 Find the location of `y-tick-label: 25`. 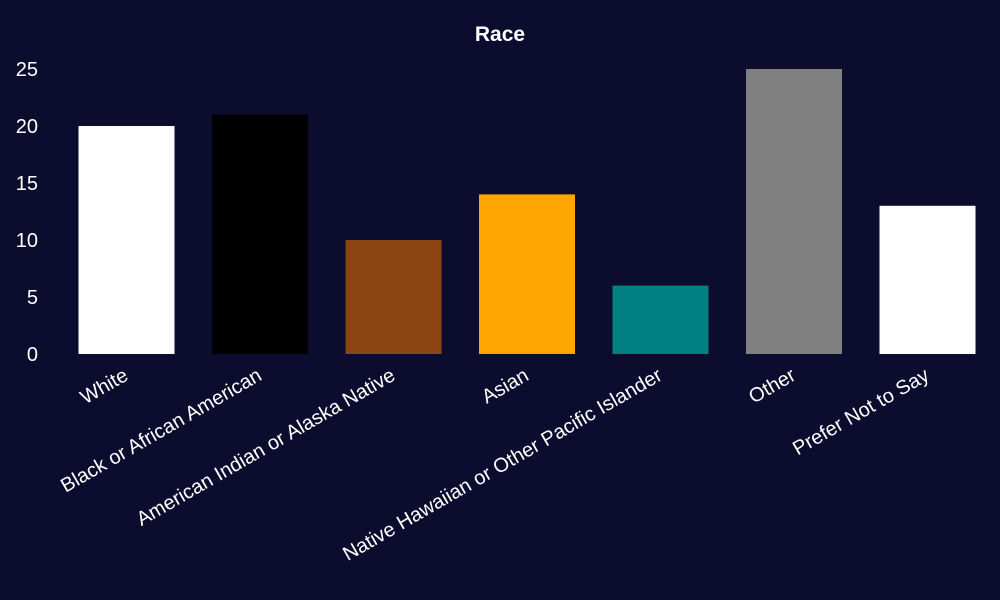

y-tick-label: 25 is located at coordinates (27, 70).